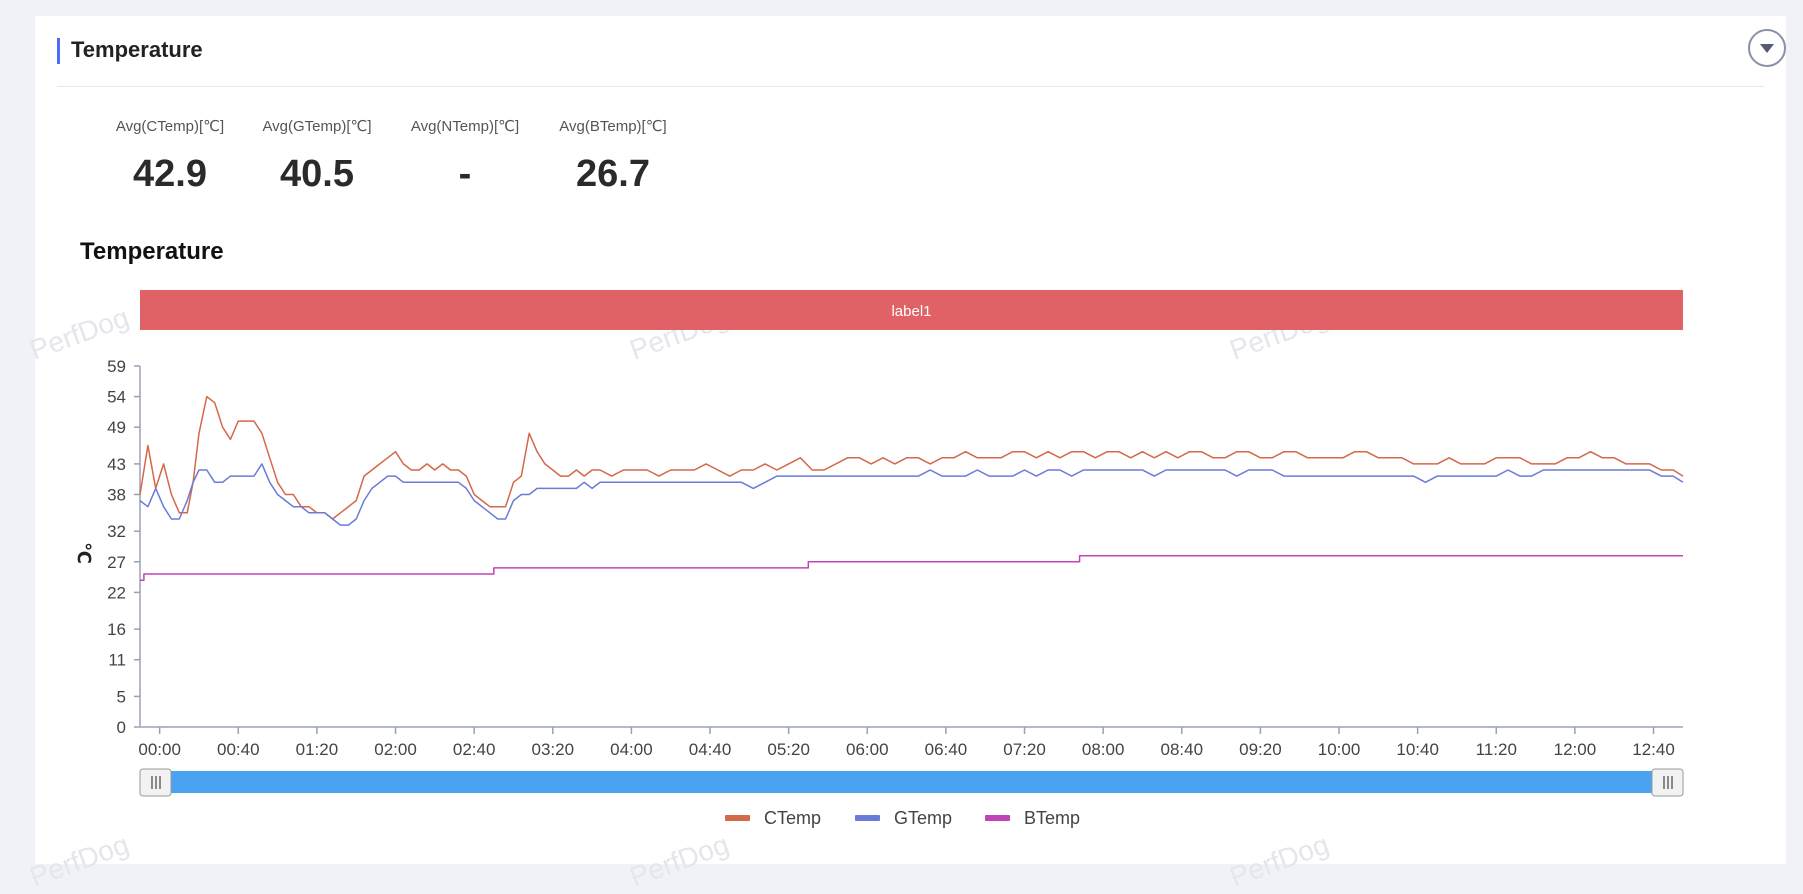 Image resolution: width=1803 pixels, height=894 pixels. I want to click on y-tick-label: 11, so click(117, 660).